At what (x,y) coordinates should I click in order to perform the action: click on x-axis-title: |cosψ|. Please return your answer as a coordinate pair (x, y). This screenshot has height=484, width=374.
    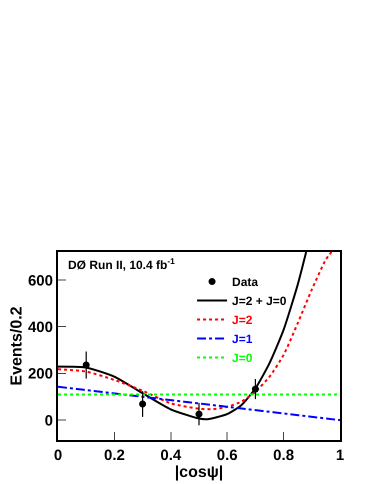
    Looking at the image, I should click on (199, 472).